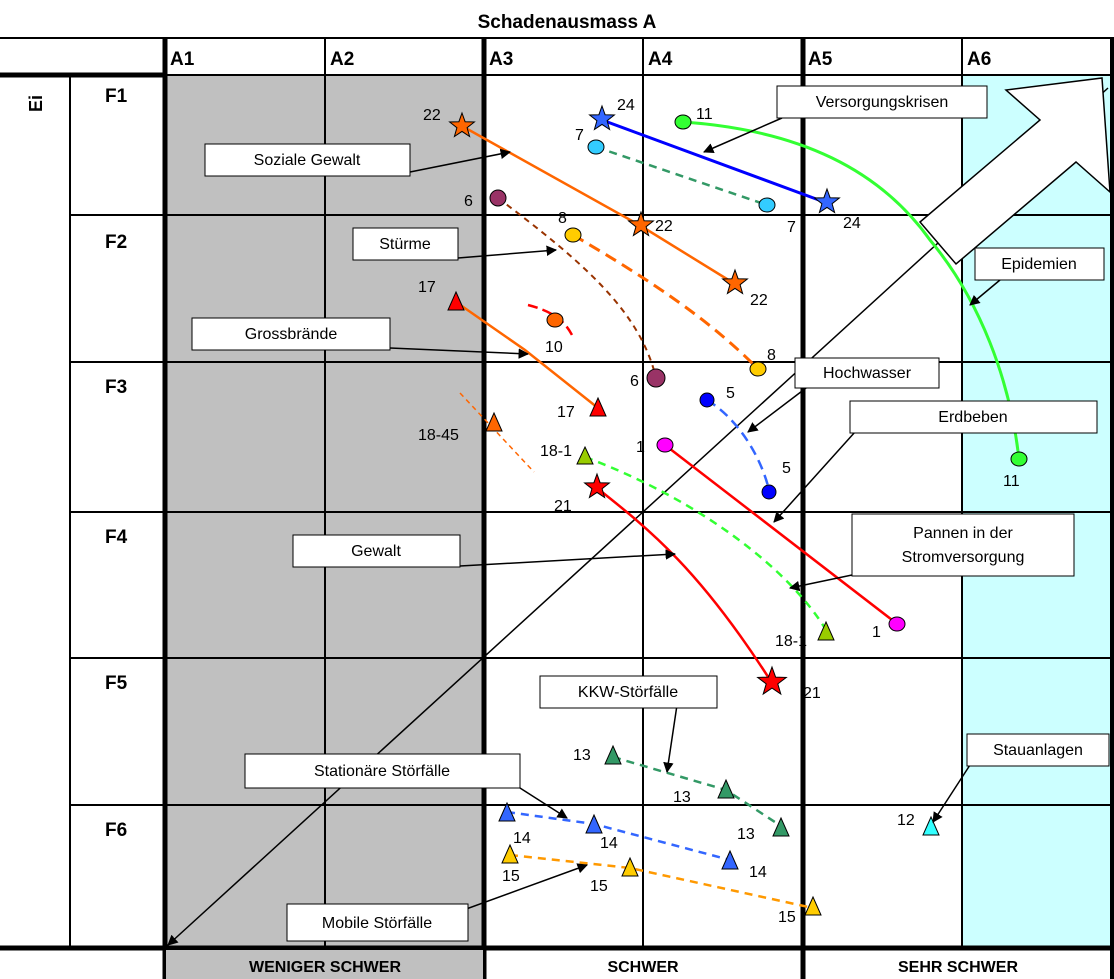 Image resolution: width=1114 pixels, height=979 pixels. I want to click on column-header-a6: A6, so click(979, 59).